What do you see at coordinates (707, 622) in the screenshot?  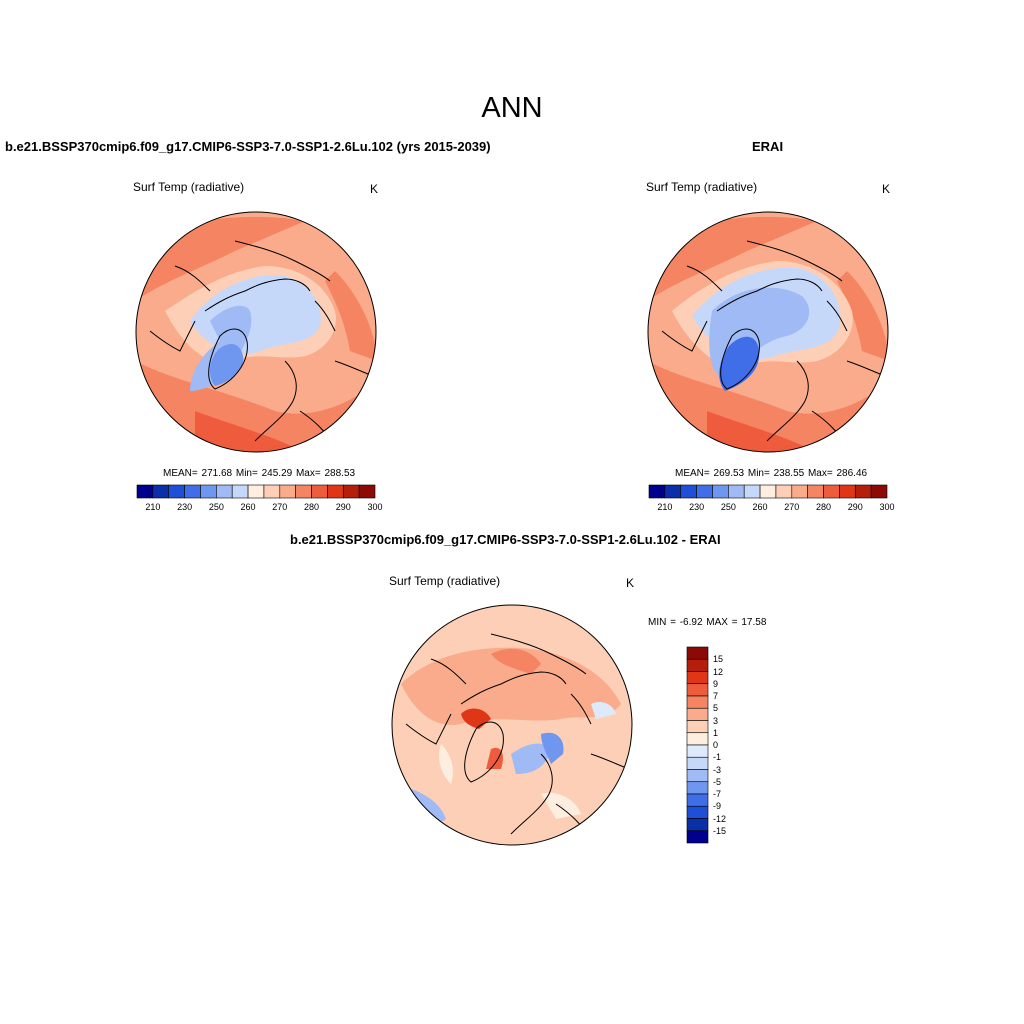 I see `diff-stats-text: MIN = -6.92 MAX = 17.58` at bounding box center [707, 622].